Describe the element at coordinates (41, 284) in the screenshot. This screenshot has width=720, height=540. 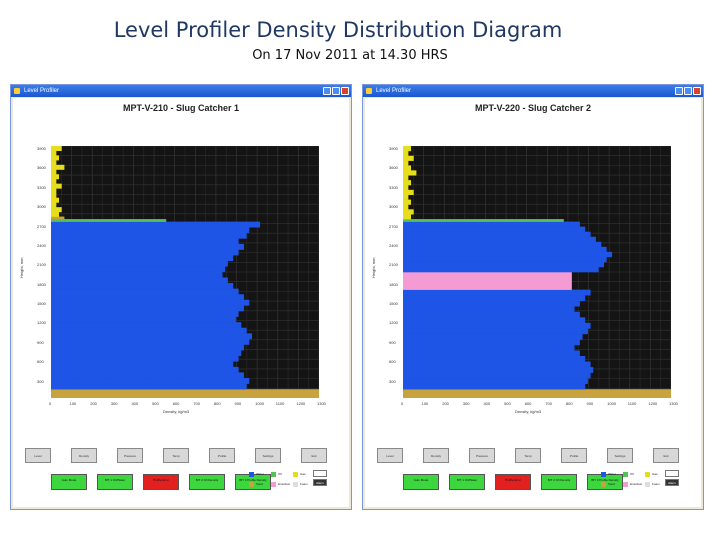
I see `y-tick-label: 1800` at that location.